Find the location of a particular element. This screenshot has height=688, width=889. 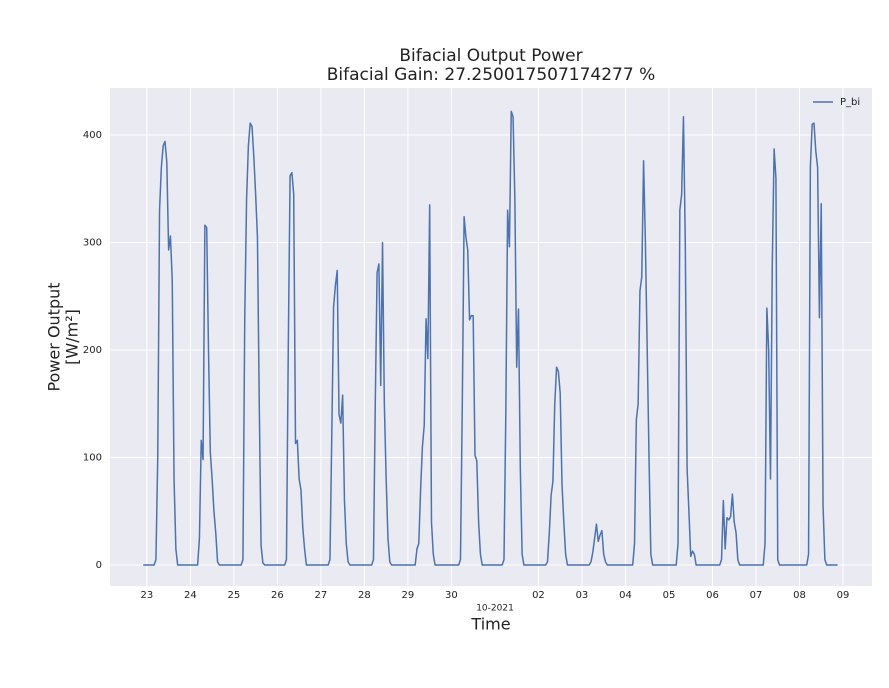

y-tick-label: 200 is located at coordinates (92, 350).